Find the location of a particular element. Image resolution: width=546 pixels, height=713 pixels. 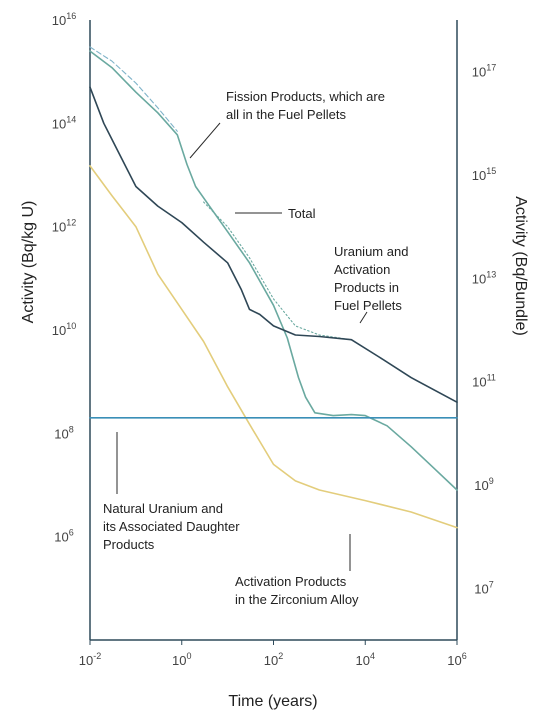

y-right-tick-label-4: 10¹⁵ is located at coordinates (484, 174).